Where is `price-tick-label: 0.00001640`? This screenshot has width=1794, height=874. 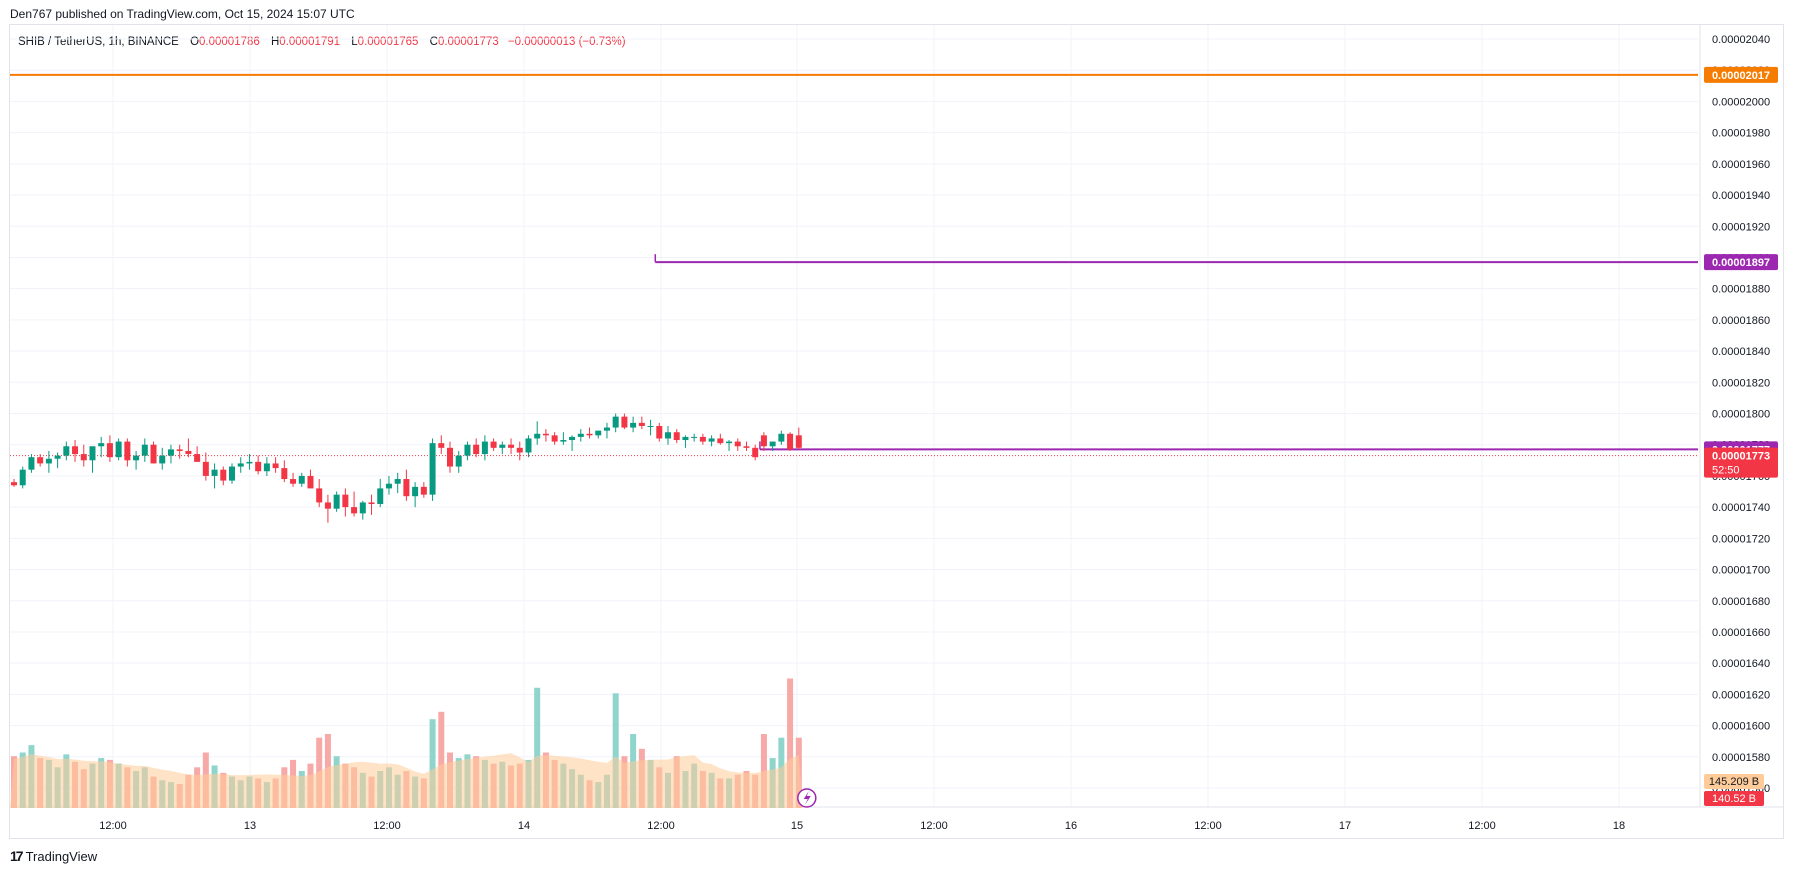
price-tick-label: 0.00001640 is located at coordinates (1741, 664).